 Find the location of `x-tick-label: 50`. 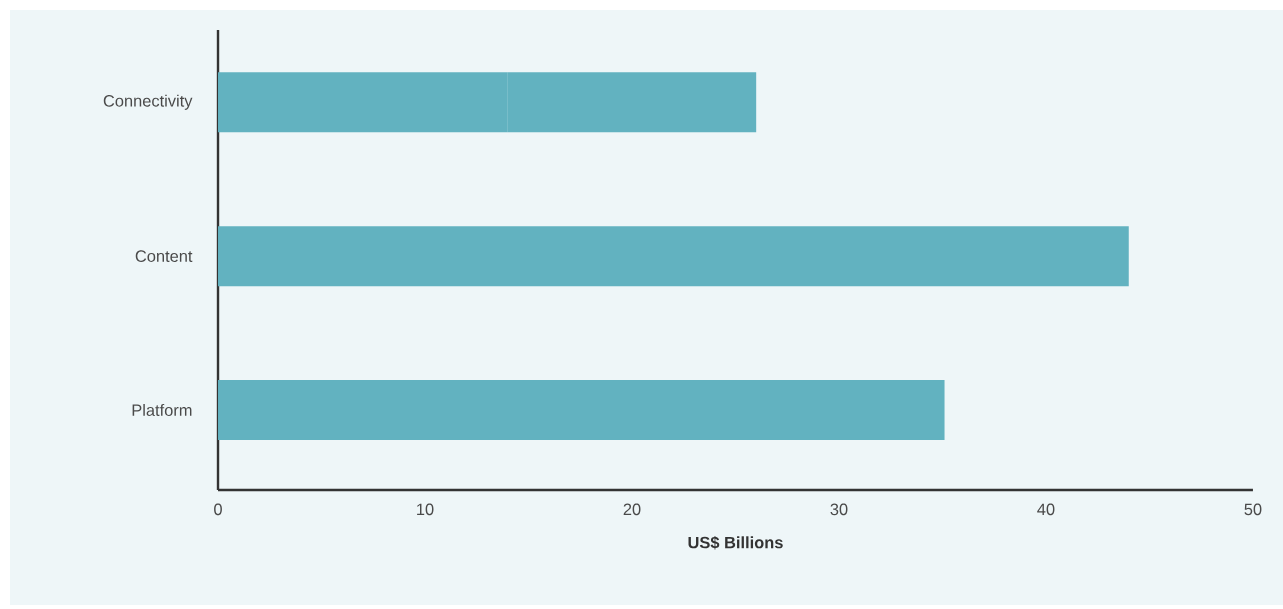

x-tick-label: 50 is located at coordinates (1253, 509).